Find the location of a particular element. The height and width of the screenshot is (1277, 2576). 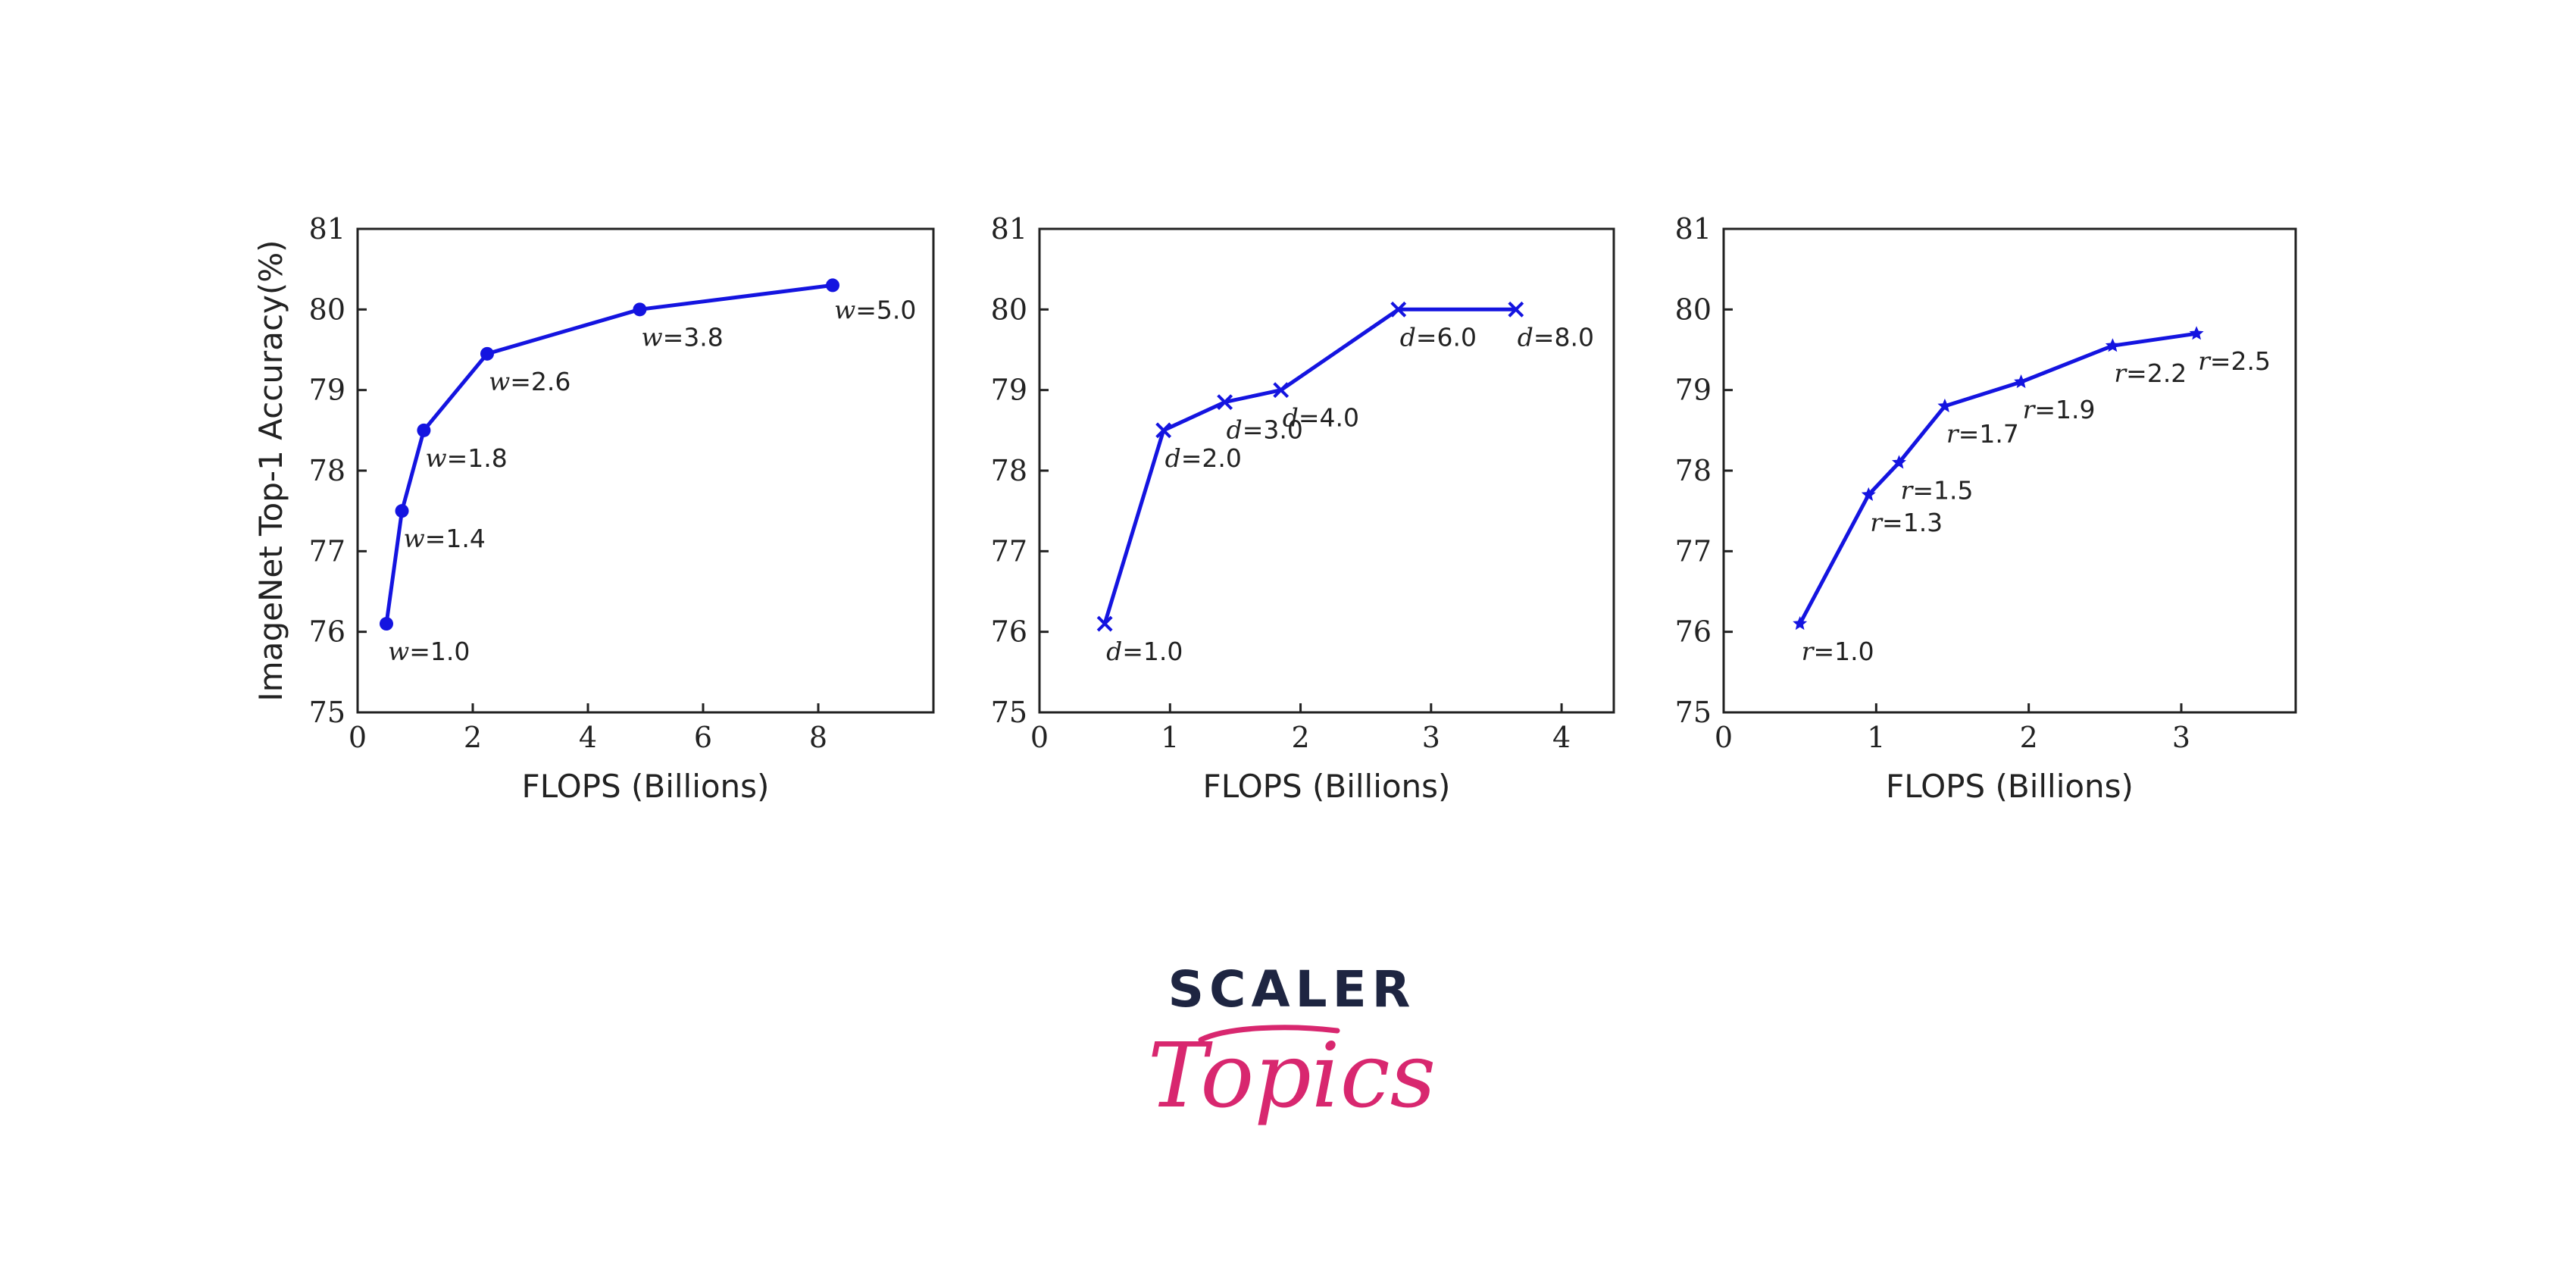

data-point-label: r=1.9 is located at coordinates (2059, 409).